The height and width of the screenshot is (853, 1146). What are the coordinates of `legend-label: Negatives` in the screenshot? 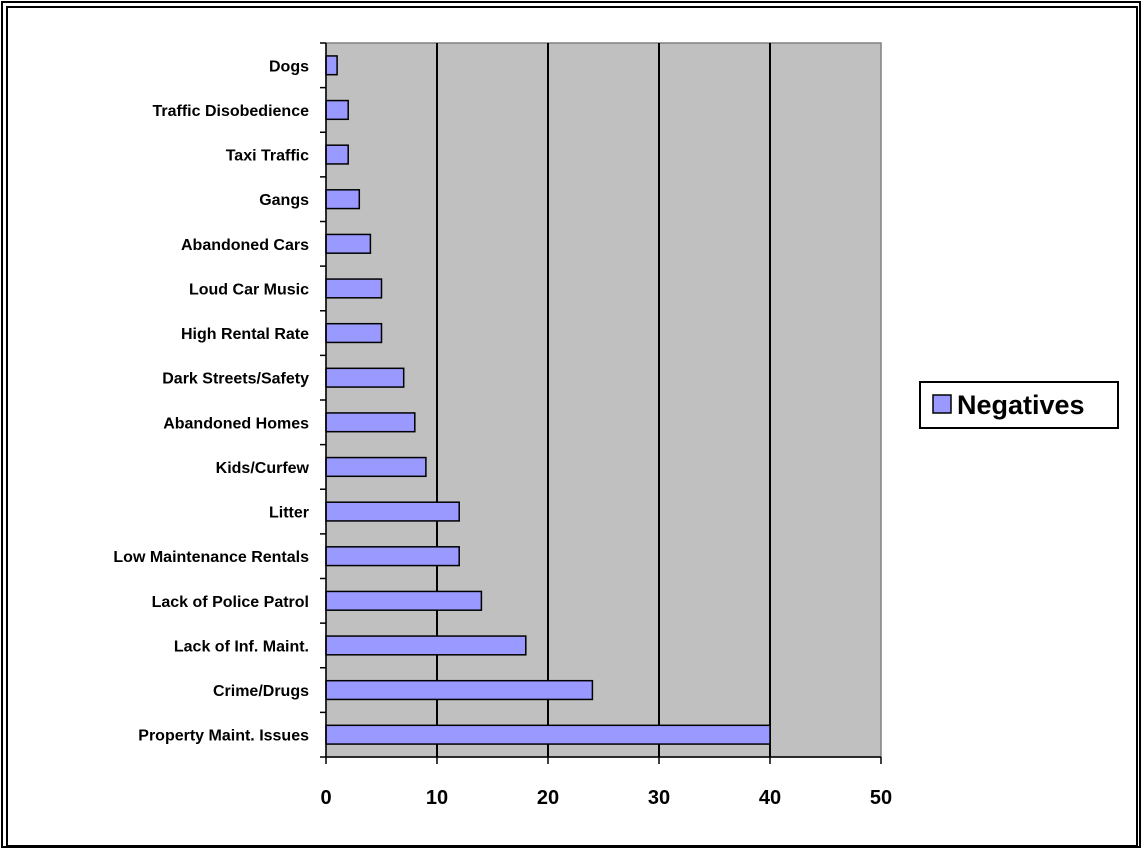 It's located at (1021, 405).